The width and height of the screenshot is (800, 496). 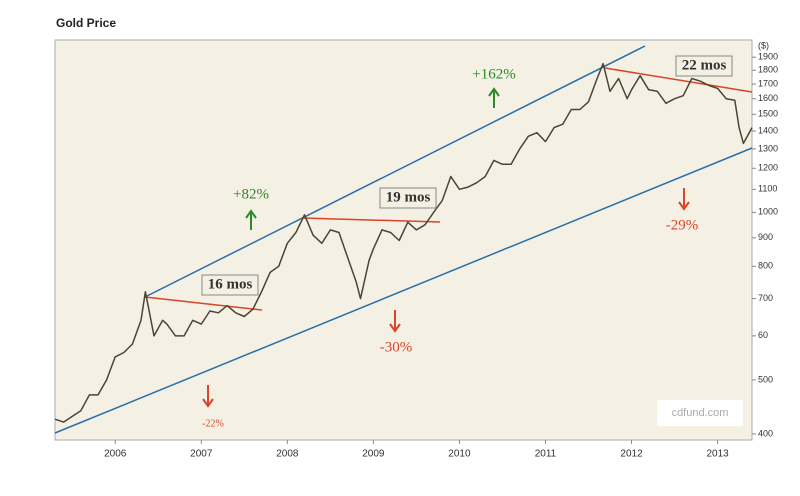 I want to click on x-tick-label: 2007, so click(x=201, y=454).